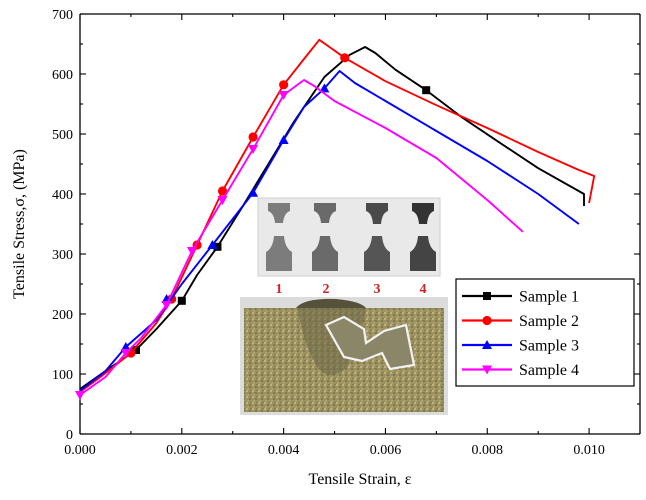 The image size is (646, 500). I want to click on specimen-number-1: 1, so click(279, 289).